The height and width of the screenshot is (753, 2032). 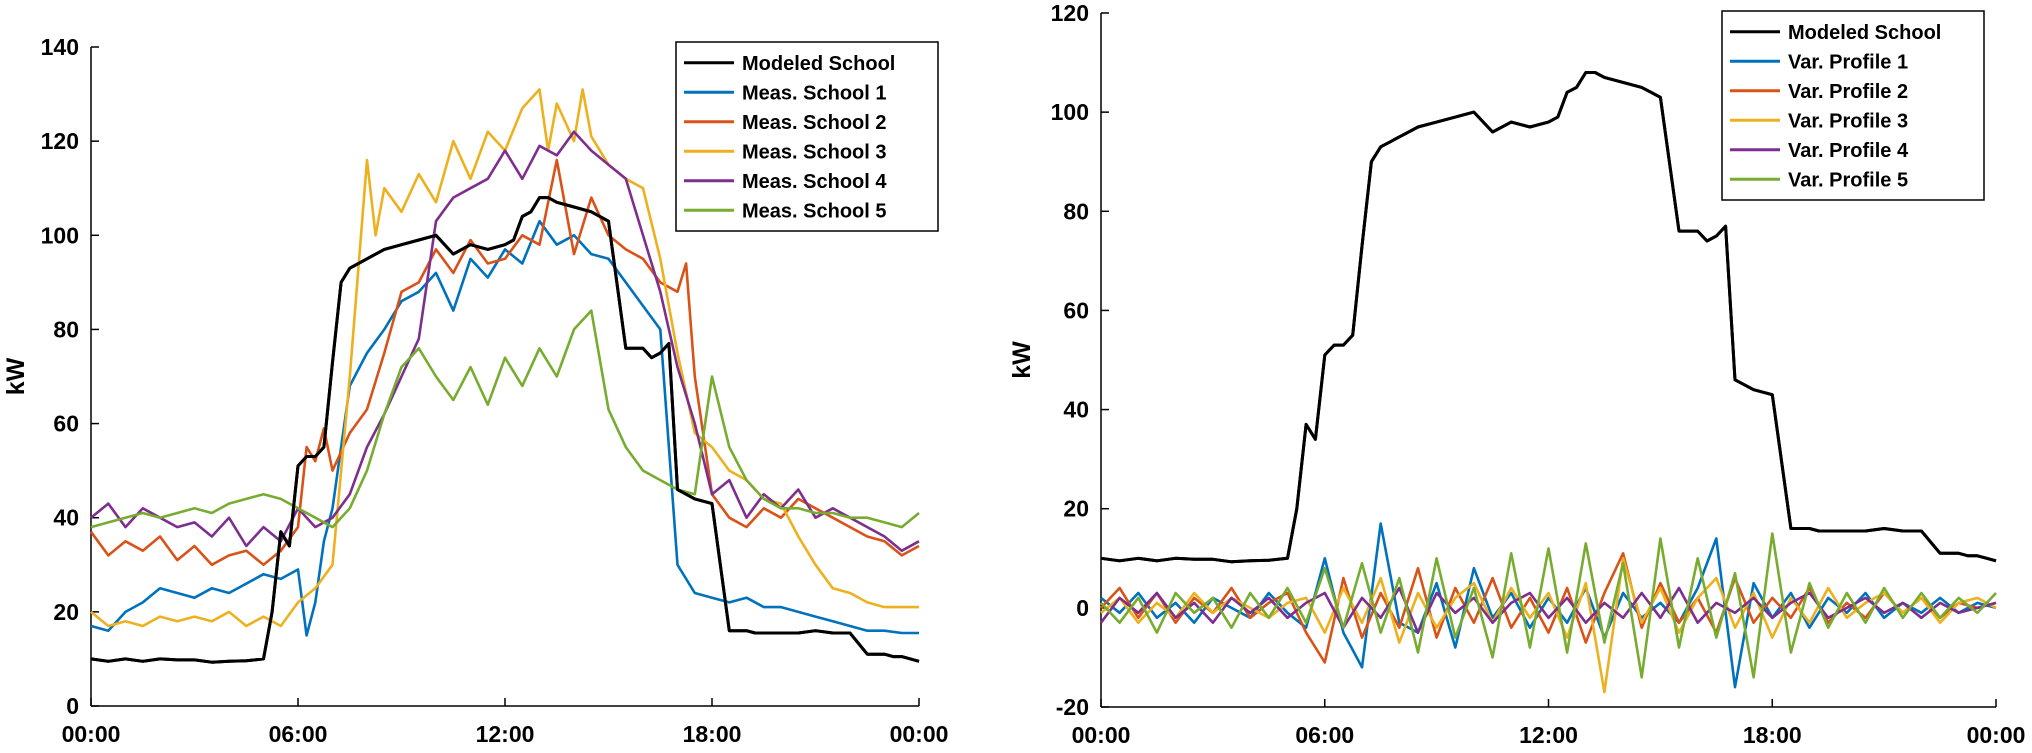 What do you see at coordinates (1848, 180) in the screenshot?
I see `legend-label: Var. Profile 5` at bounding box center [1848, 180].